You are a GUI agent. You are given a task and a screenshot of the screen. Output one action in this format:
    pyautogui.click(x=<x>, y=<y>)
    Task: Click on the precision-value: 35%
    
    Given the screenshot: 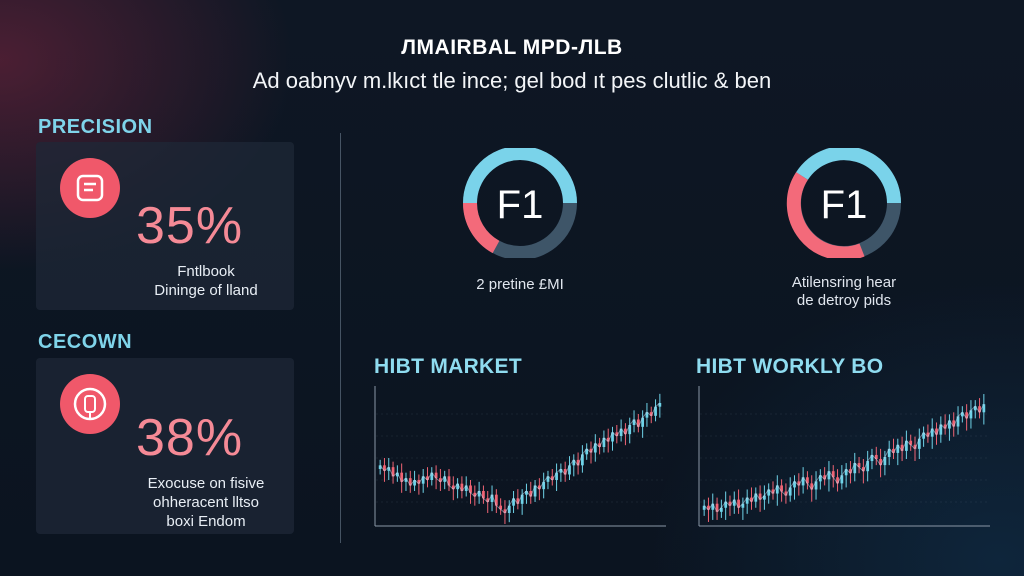 What is the action you would take?
    pyautogui.click(x=190, y=226)
    